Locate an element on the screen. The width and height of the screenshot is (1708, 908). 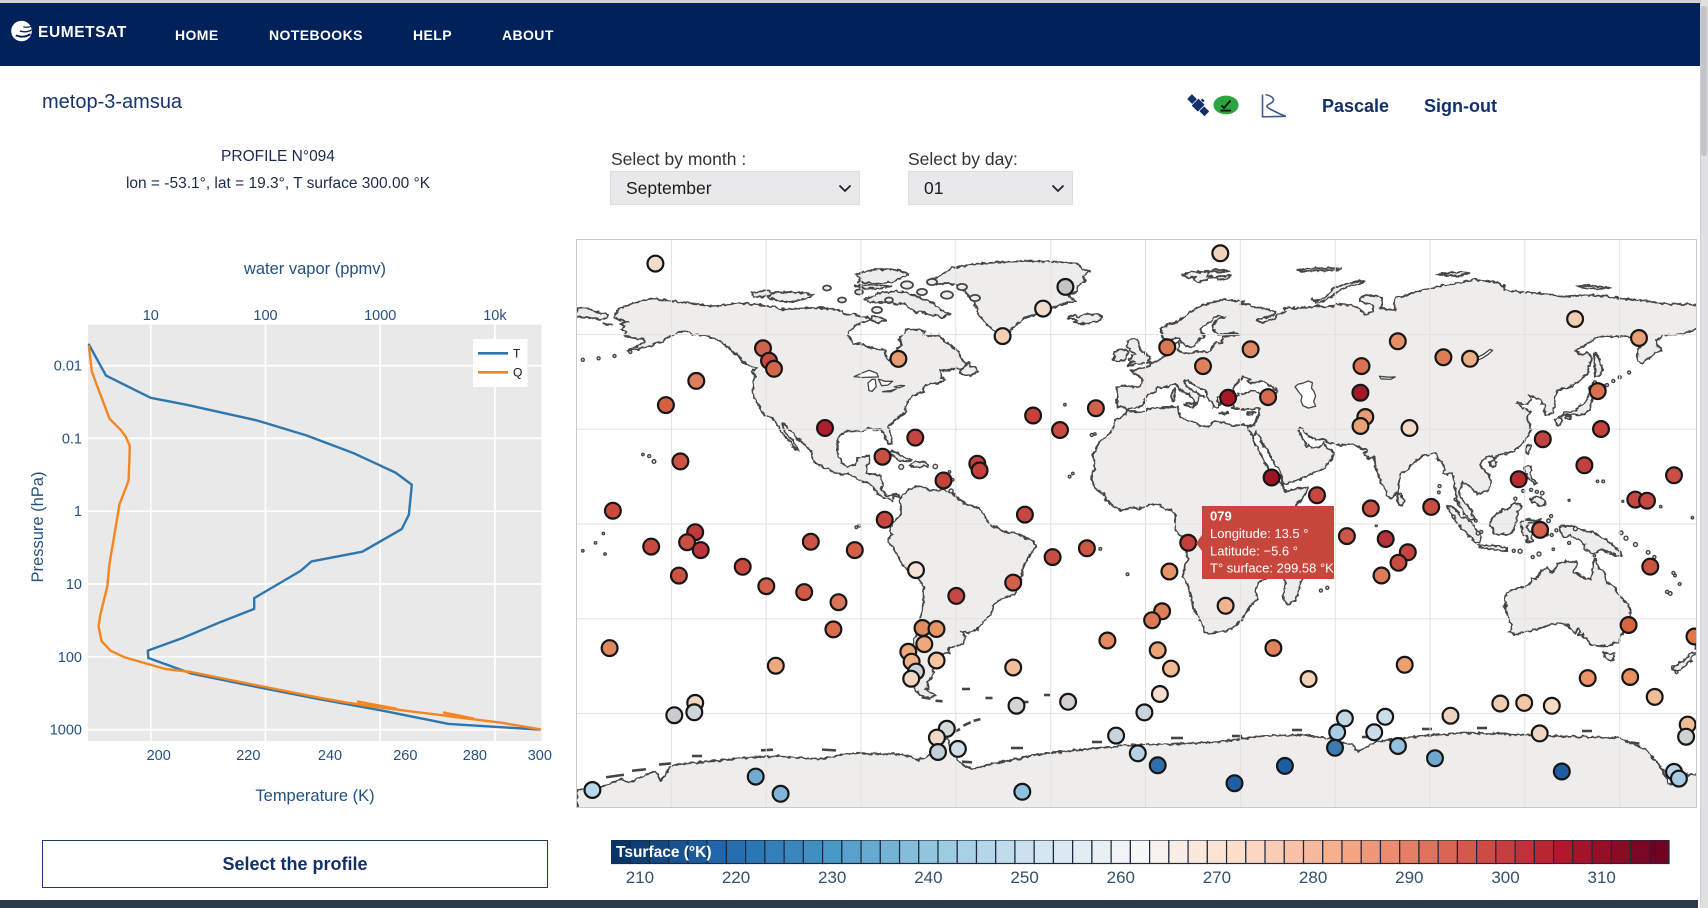
svg-text: Tsurface (°K) is located at coordinates (663, 852).